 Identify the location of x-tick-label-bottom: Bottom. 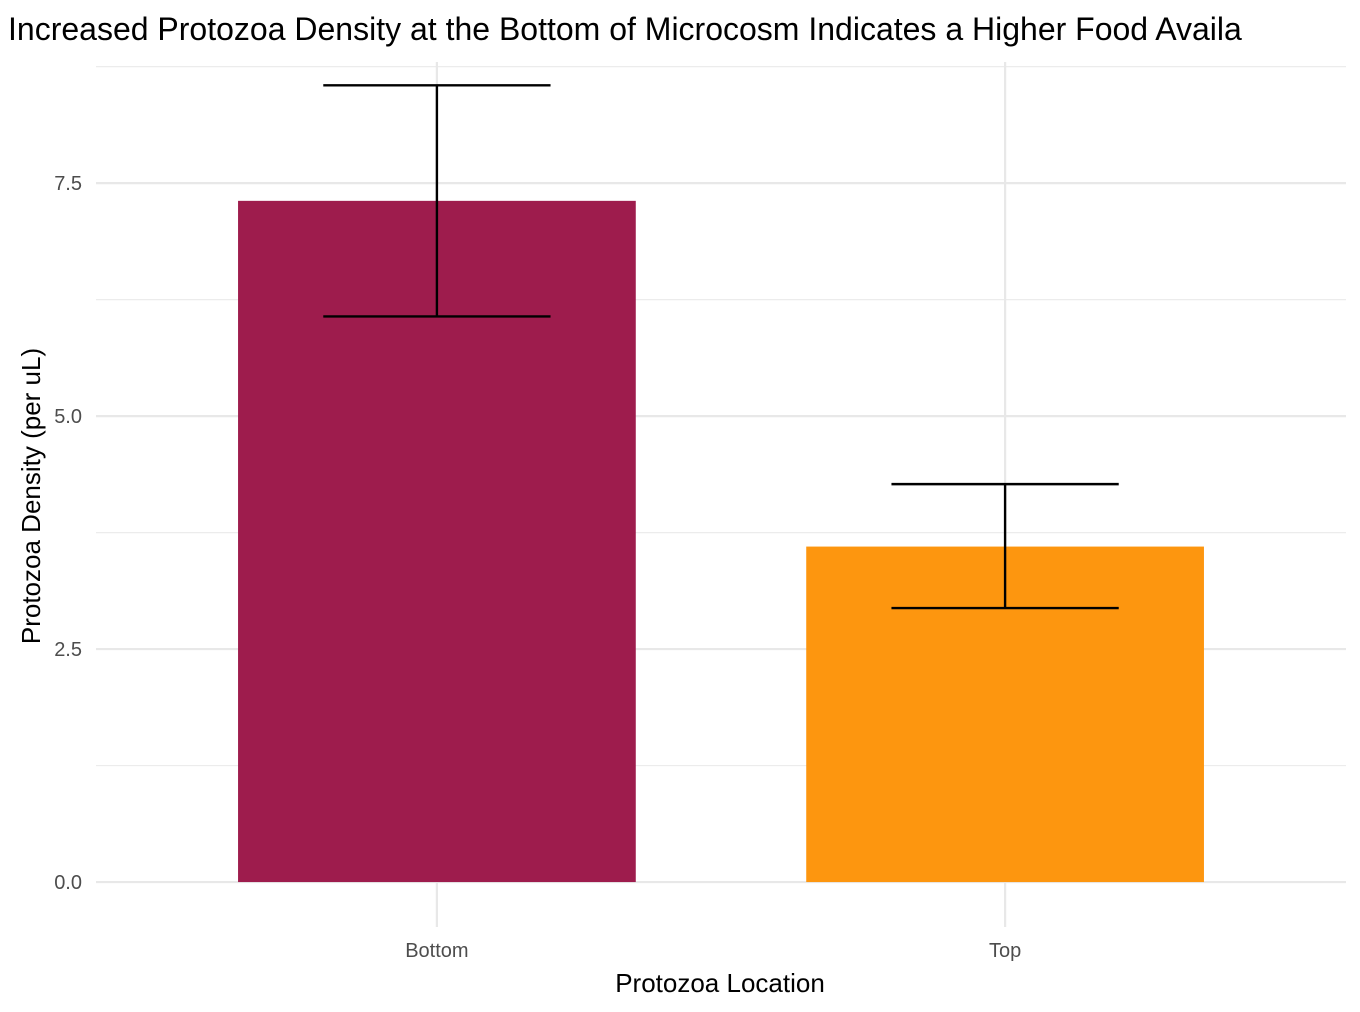
(436, 951).